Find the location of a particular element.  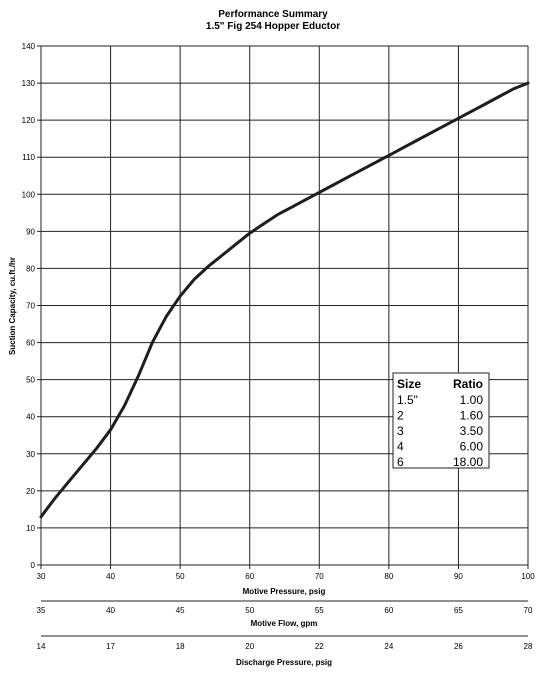

secondary-axis-label: Discharge Pressure, psig is located at coordinates (284, 662).